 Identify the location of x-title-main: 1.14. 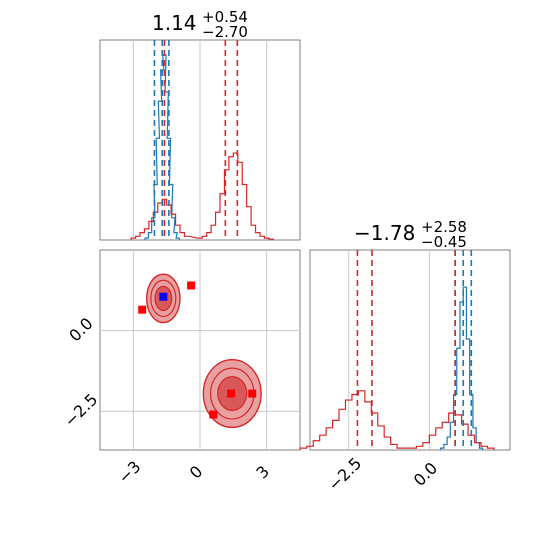
(174, 23).